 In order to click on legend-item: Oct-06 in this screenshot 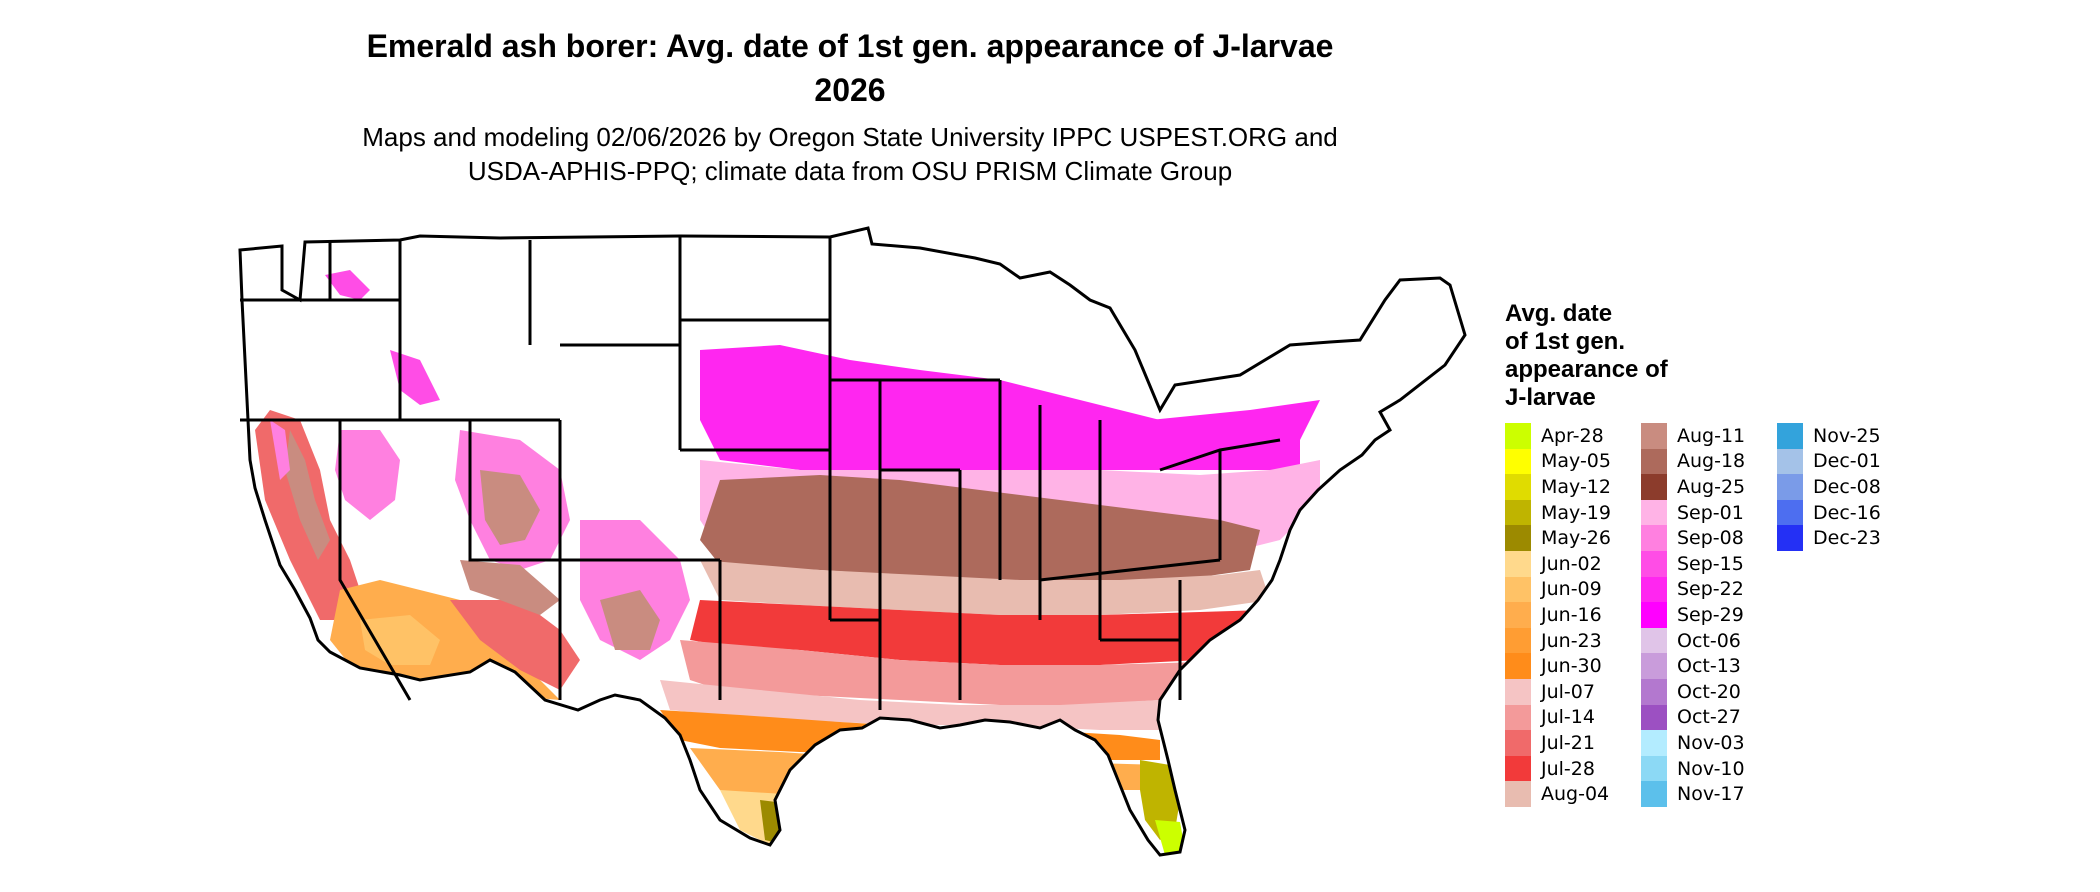, I will do `click(1703, 640)`.